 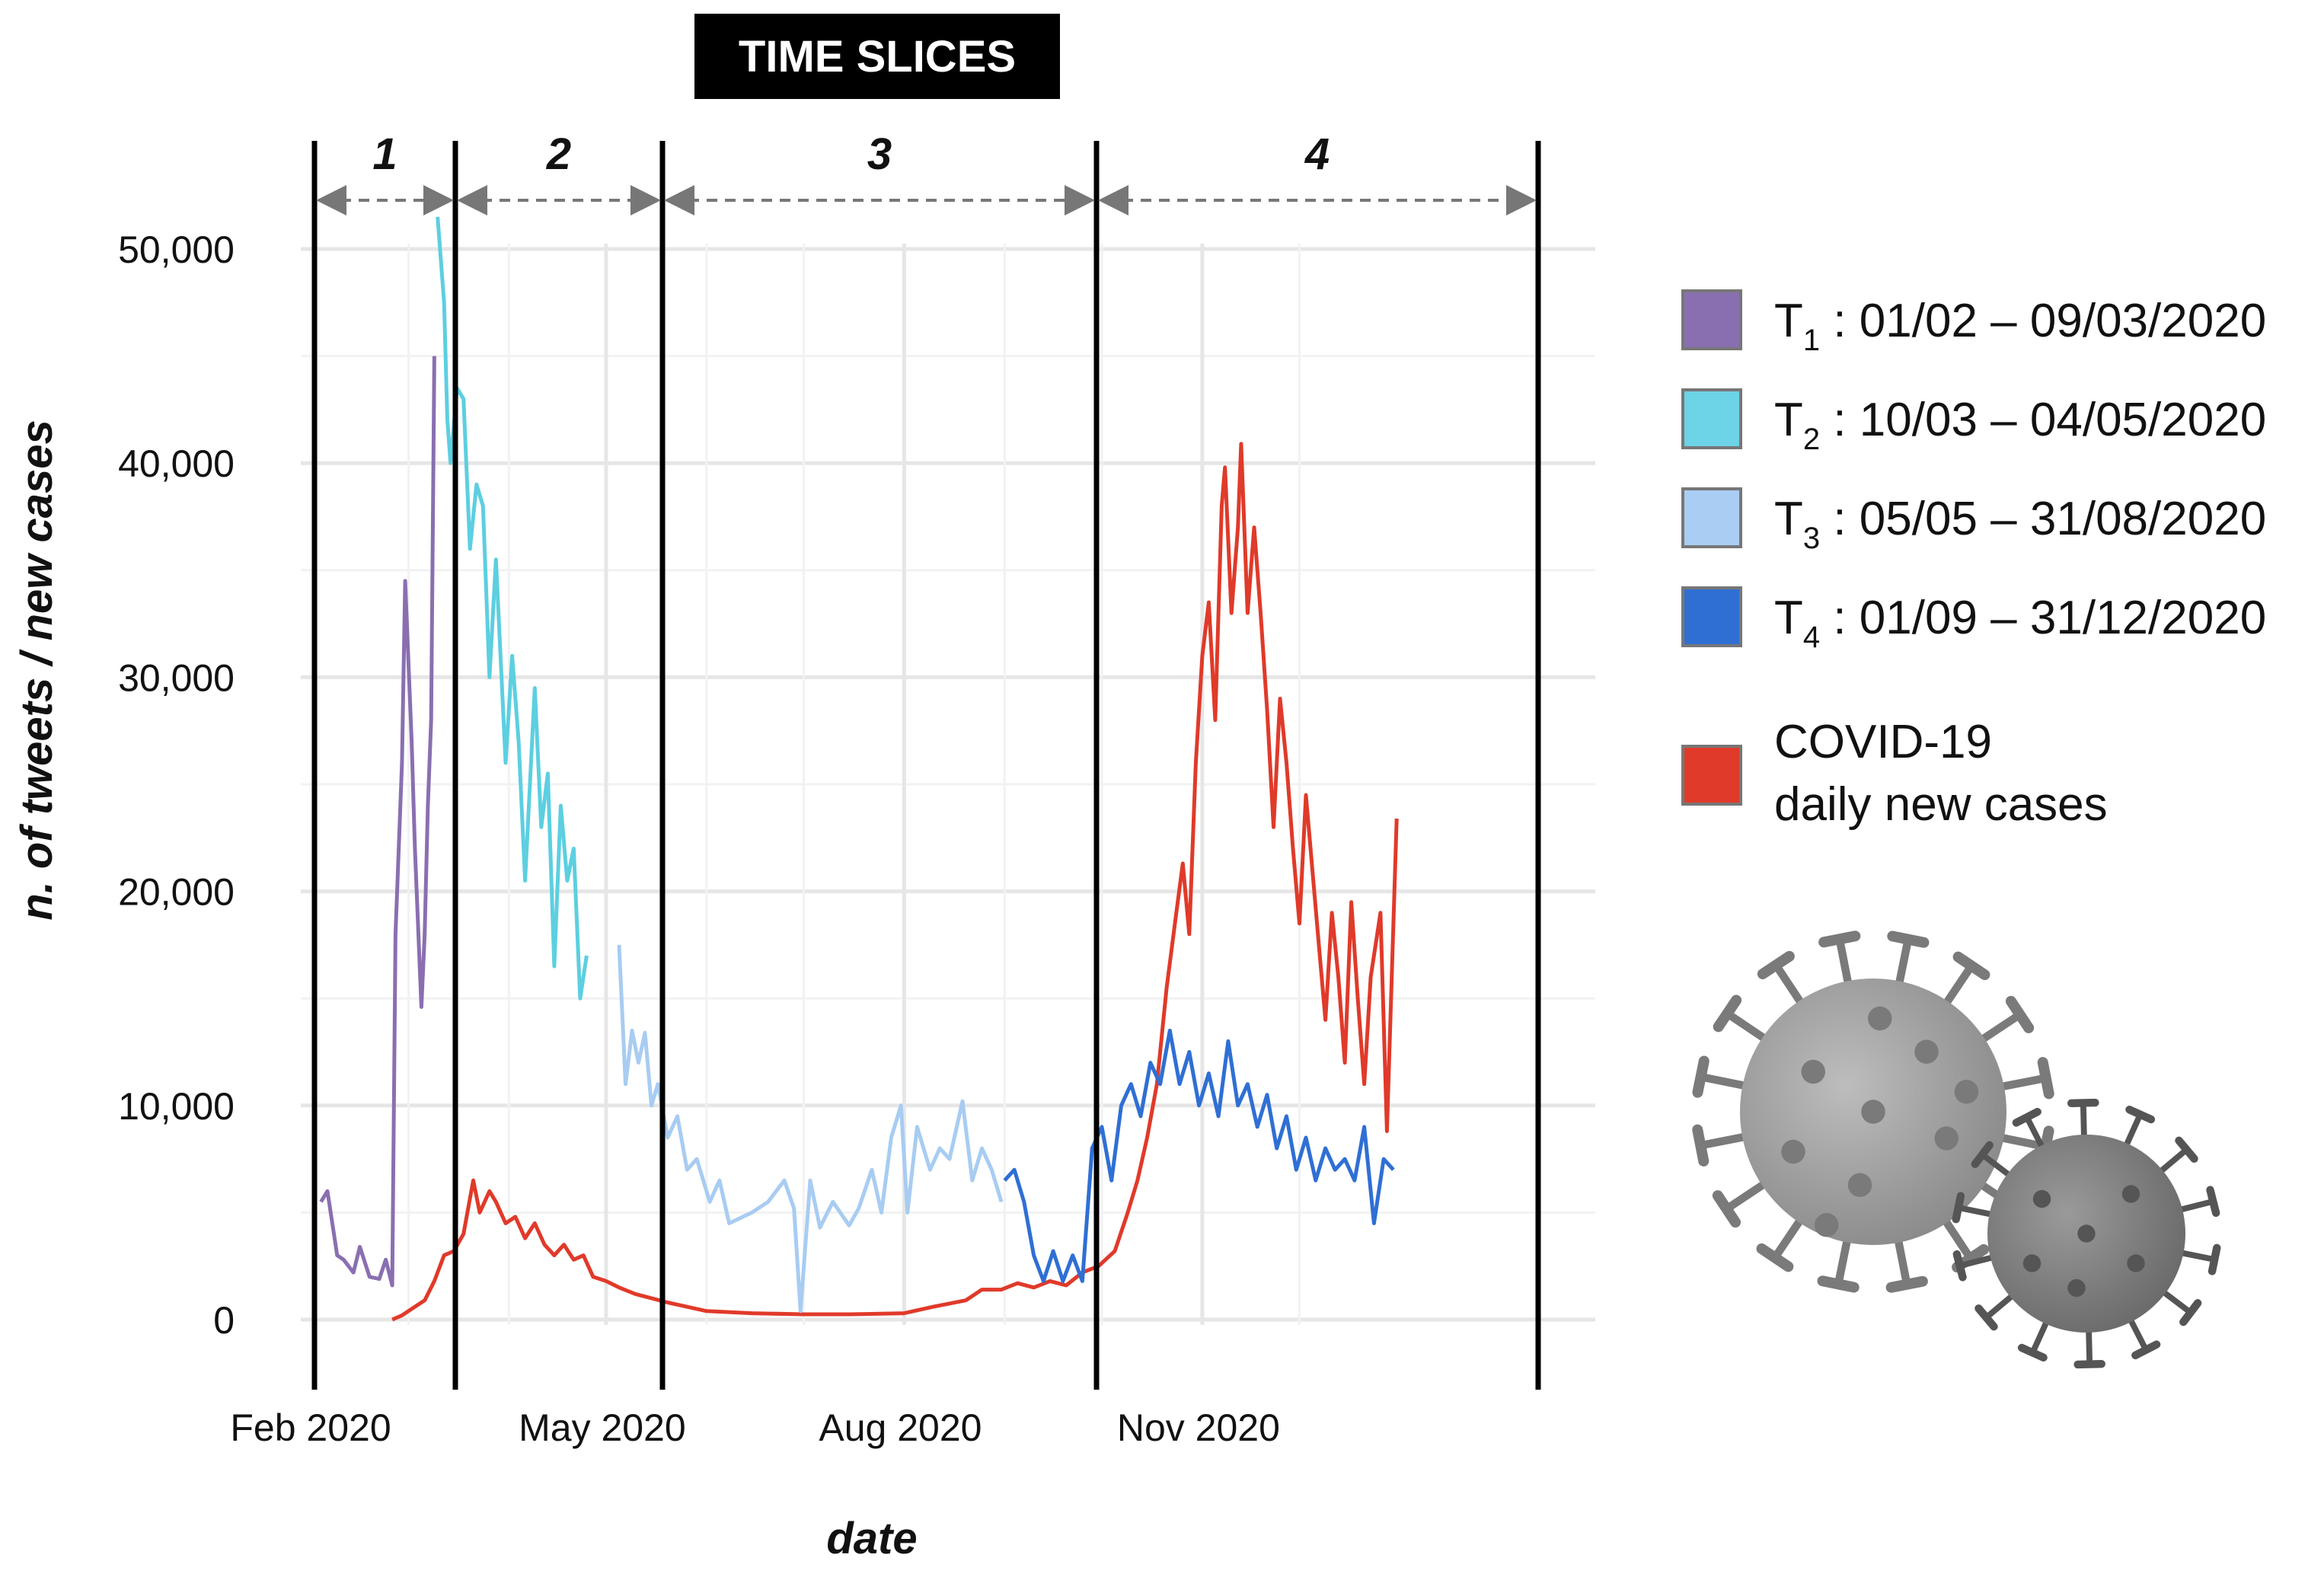 I want to click on x-tick-label: Aug 2020, so click(x=900, y=1427).